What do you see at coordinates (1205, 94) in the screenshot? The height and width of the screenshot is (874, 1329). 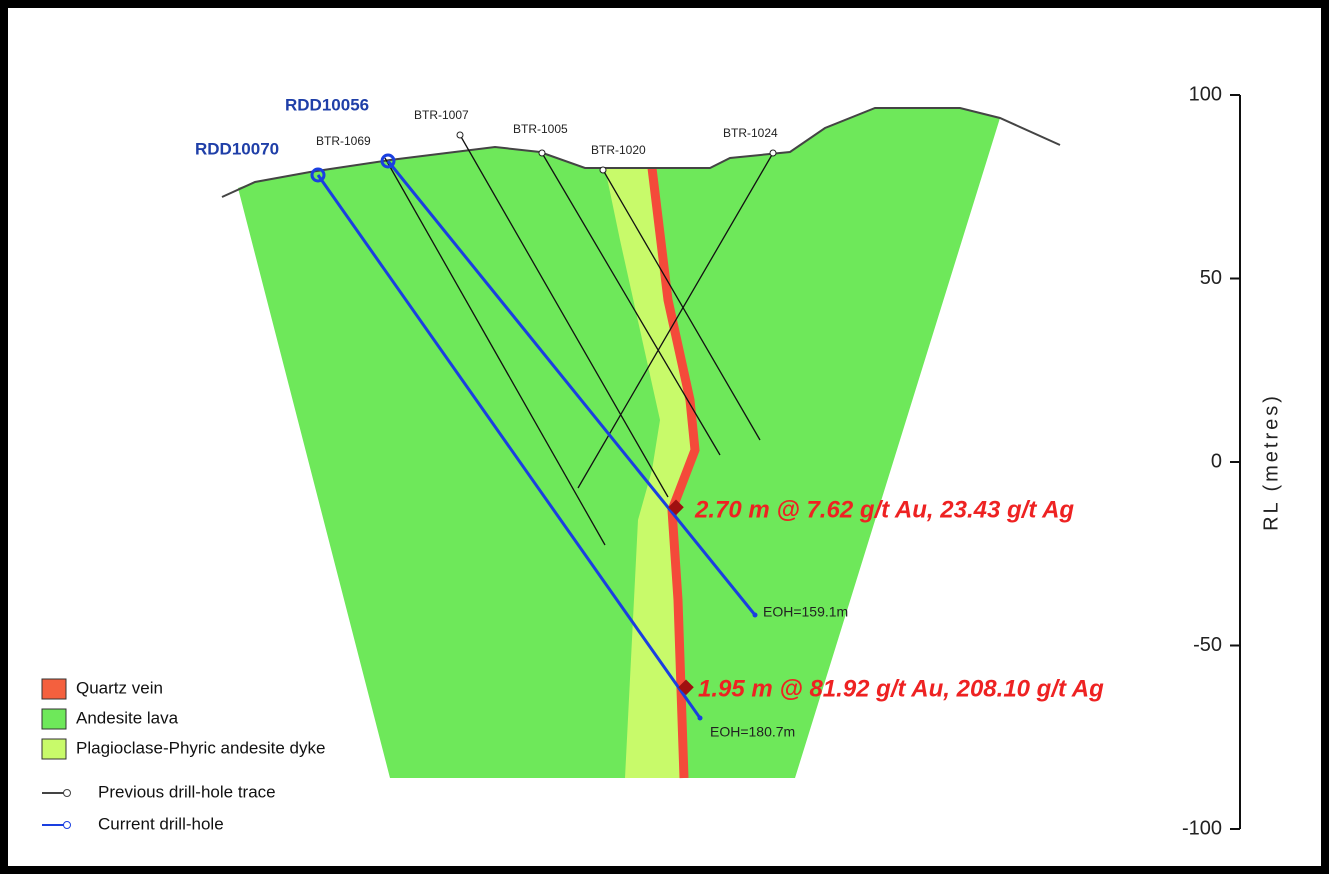 I see `tick-label: 100` at bounding box center [1205, 94].